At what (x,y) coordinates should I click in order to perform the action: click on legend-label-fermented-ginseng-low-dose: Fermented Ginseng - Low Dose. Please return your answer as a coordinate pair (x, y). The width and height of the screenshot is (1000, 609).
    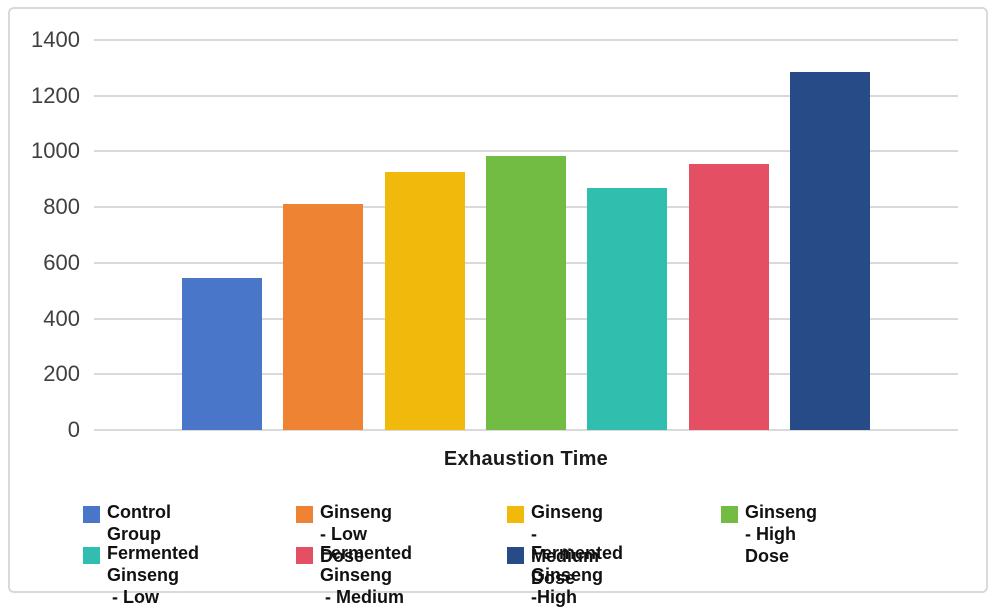
    Looking at the image, I should click on (153, 575).